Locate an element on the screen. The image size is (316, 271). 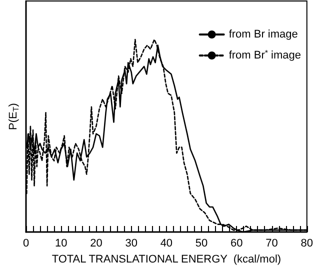
x-tick-label: 80 is located at coordinates (307, 244).